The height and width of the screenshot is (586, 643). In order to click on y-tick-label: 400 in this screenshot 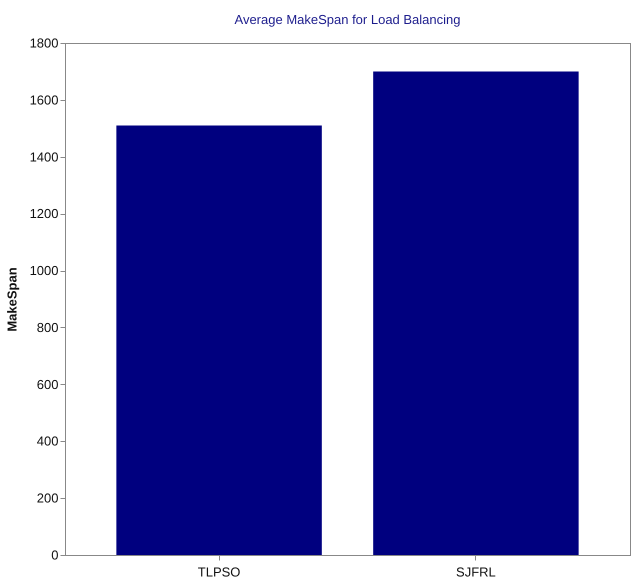, I will do `click(47, 441)`.